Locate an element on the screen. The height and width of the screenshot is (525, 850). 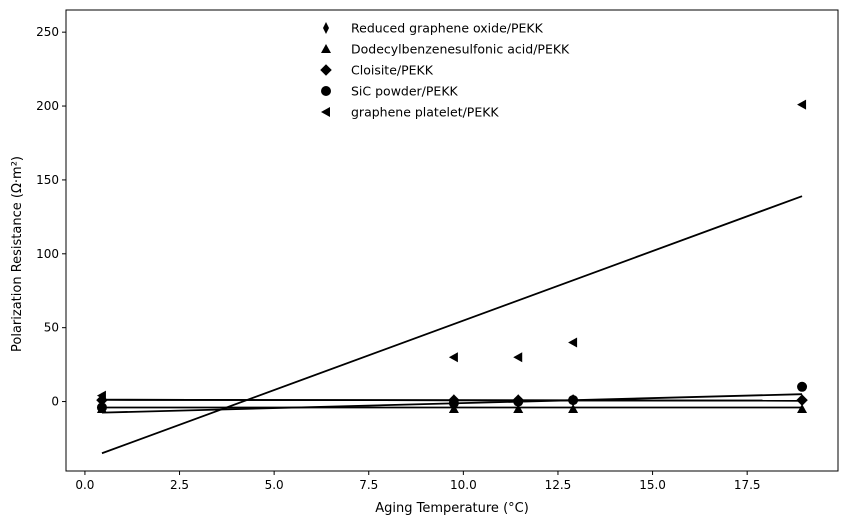
y-axis-label: Polarization Resistance (Ω·m²) is located at coordinates (17, 254).